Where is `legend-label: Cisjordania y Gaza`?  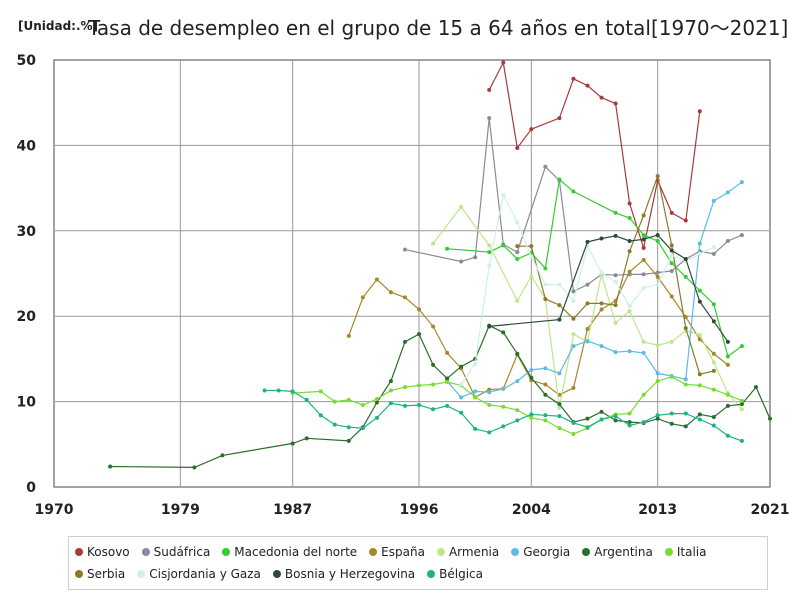 legend-label: Cisjordania y Gaza is located at coordinates (205, 574).